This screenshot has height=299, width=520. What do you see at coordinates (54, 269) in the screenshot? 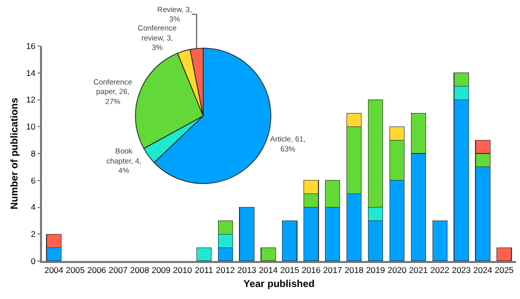
I see `x-tick-label: 2004` at bounding box center [54, 269].